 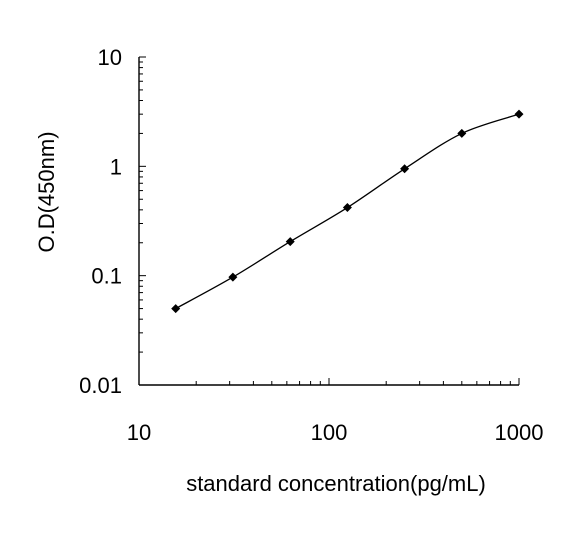 What do you see at coordinates (46, 191) in the screenshot?
I see `y-axis-title: O.D(450nm)` at bounding box center [46, 191].